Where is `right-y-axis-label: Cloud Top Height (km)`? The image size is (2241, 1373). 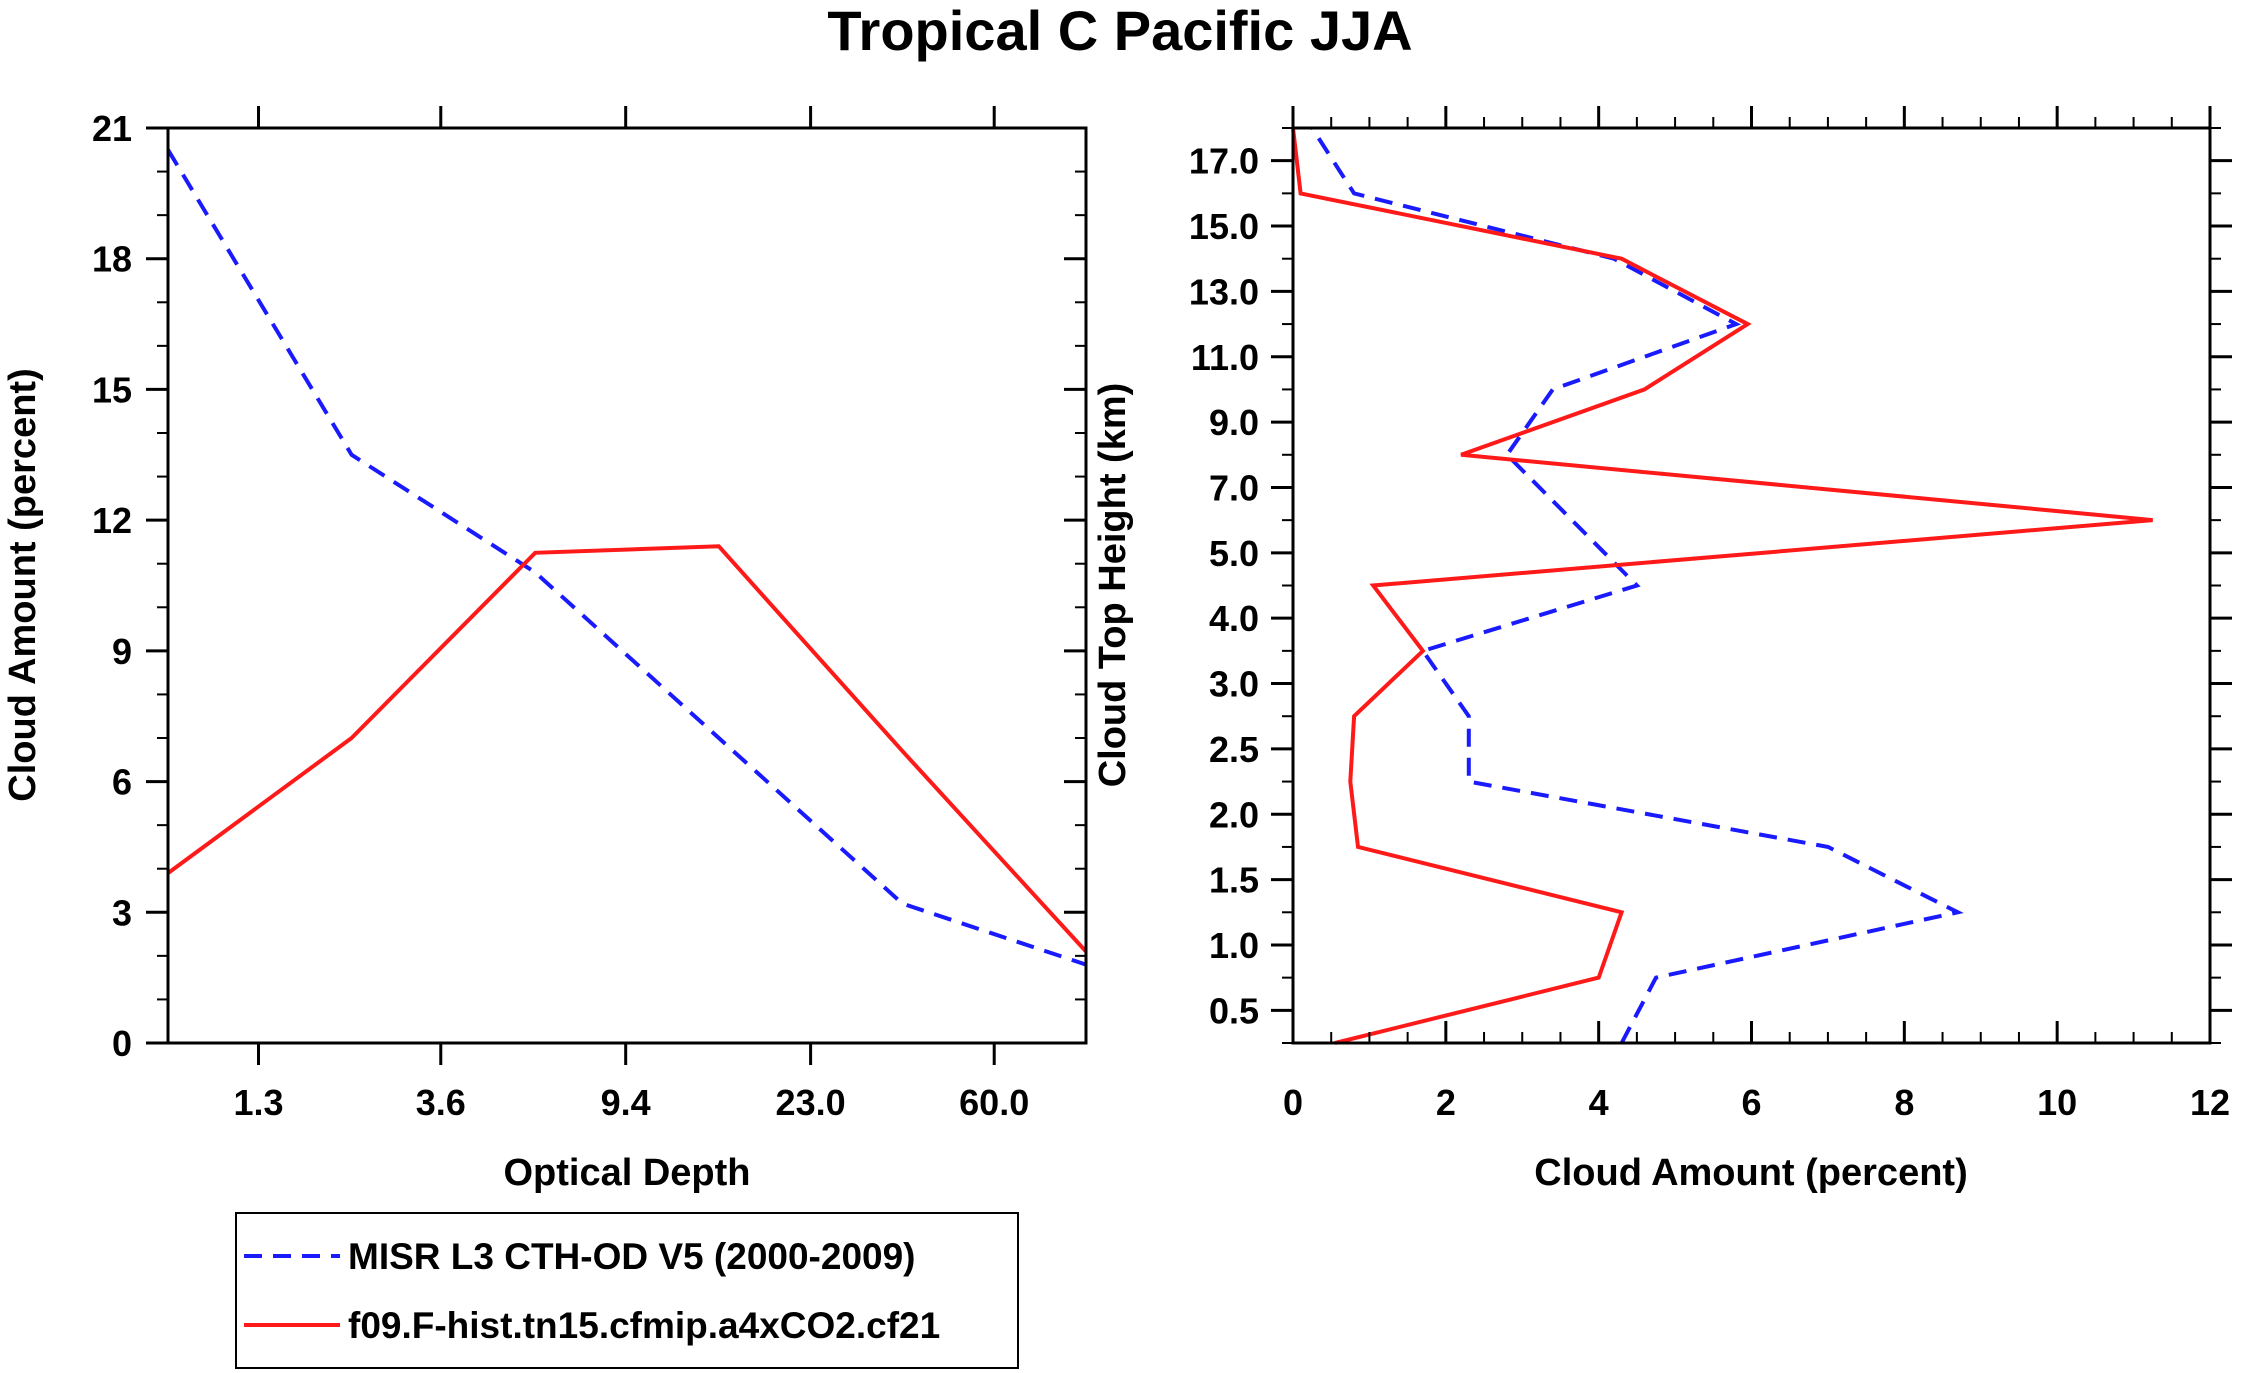
right-y-axis-label: Cloud Top Height (km) is located at coordinates (1113, 585).